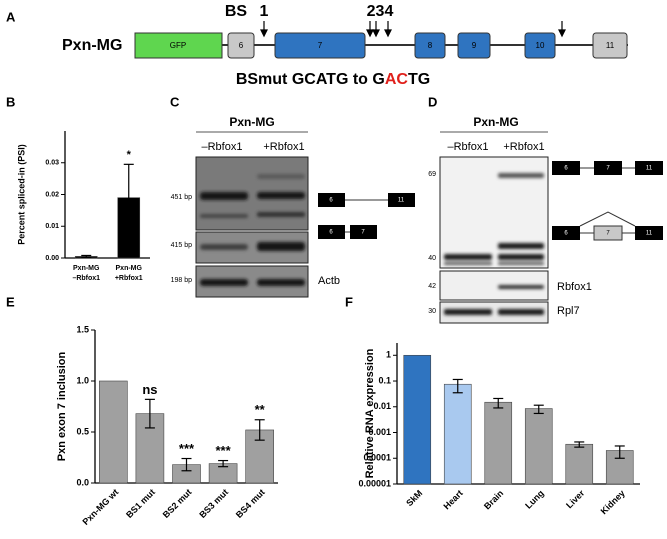 The height and width of the screenshot is (539, 667). What do you see at coordinates (10, 101) in the screenshot?
I see `panel-label: B` at bounding box center [10, 101].